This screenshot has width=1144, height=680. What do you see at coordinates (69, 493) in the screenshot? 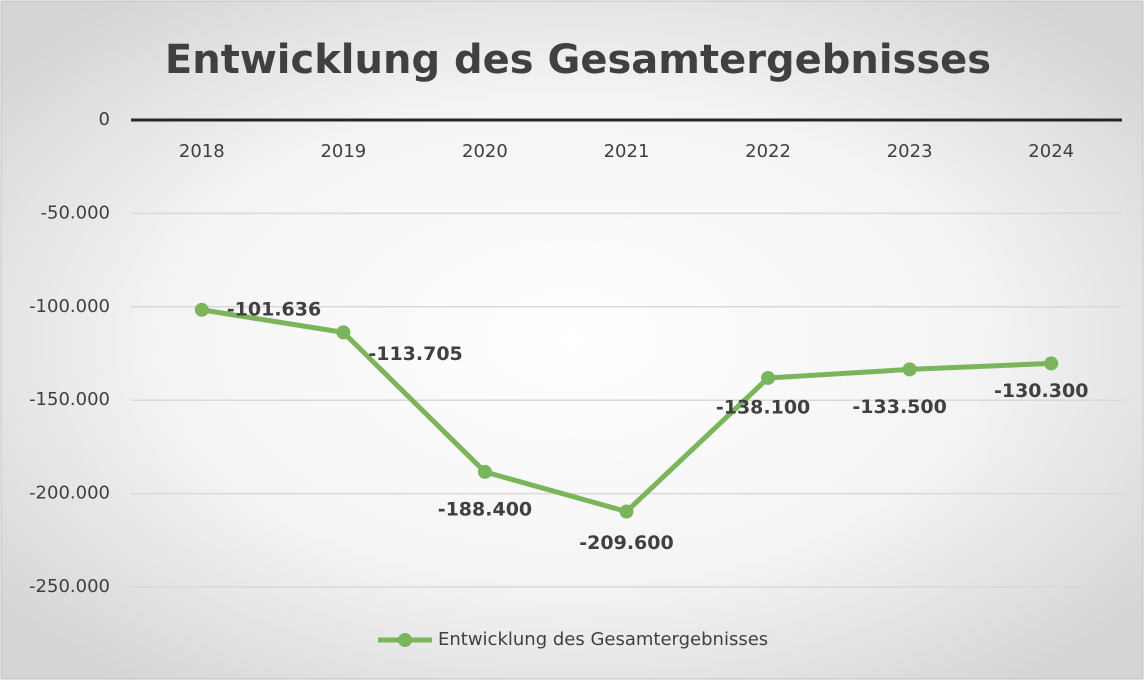
I see `y-tick-label: -200.000` at bounding box center [69, 493].